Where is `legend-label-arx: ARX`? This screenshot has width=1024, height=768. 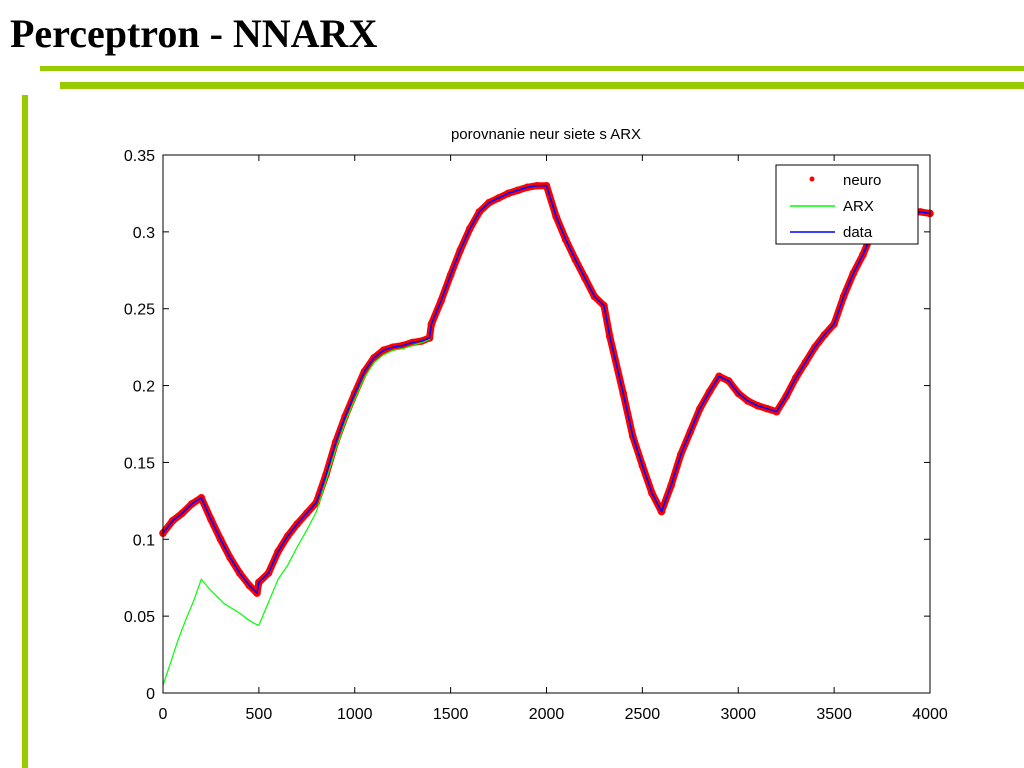
legend-label-arx: ARX is located at coordinates (858, 206).